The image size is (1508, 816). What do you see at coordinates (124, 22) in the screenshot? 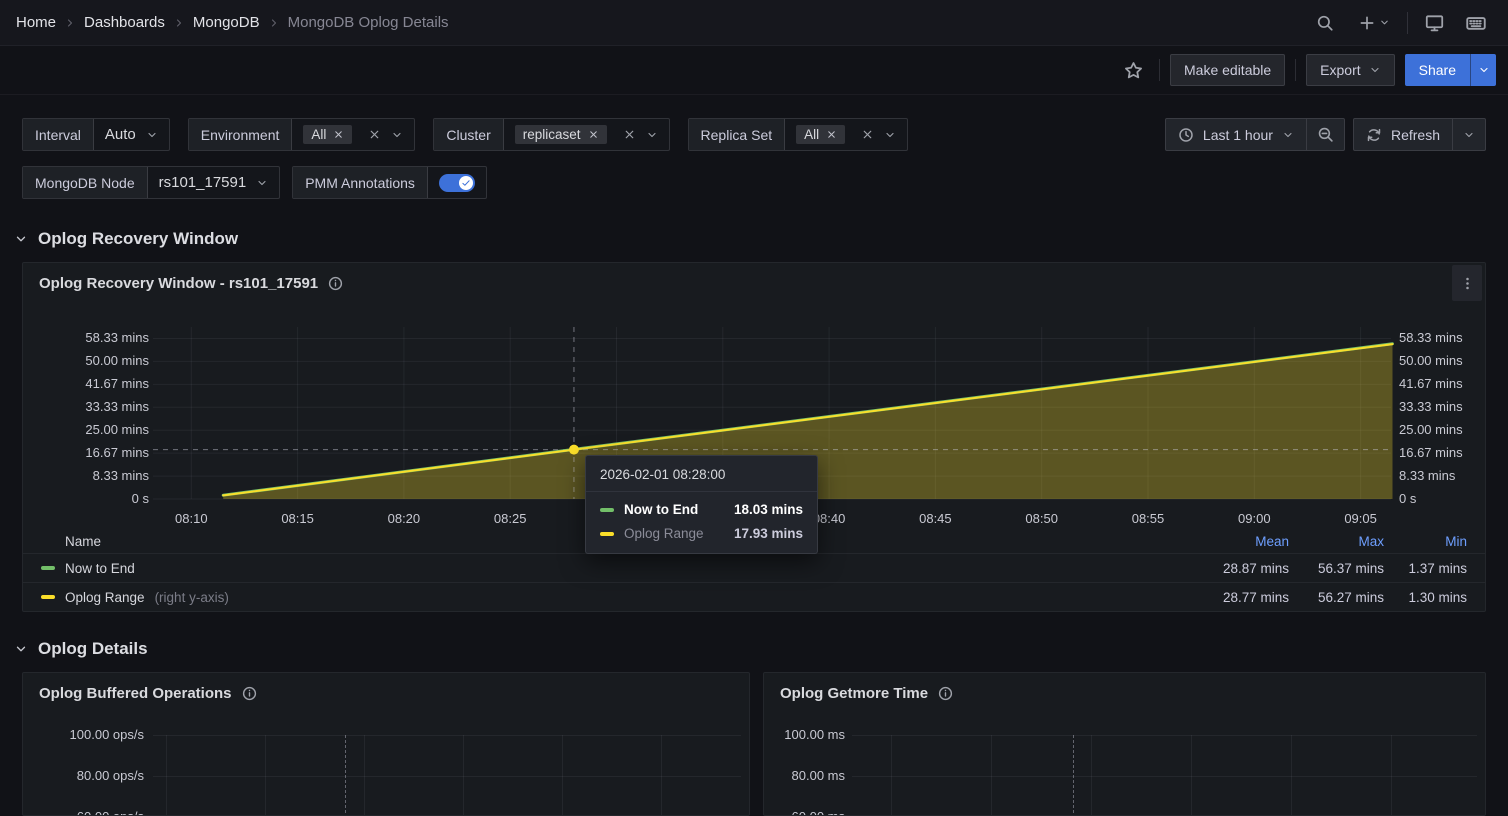
I see `breadcrumb-dashboards: Dashboards` at bounding box center [124, 22].